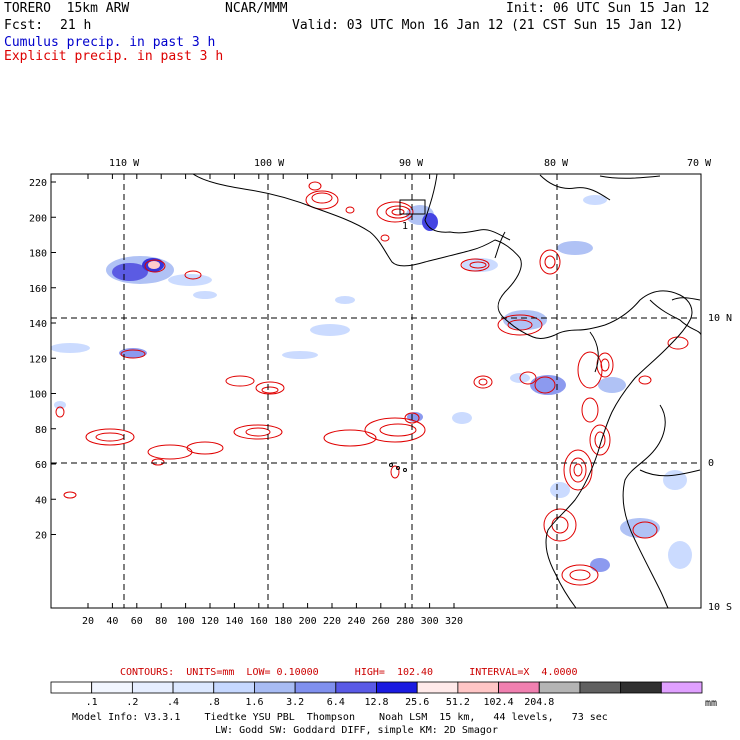 The width and height of the screenshot is (740, 740). What do you see at coordinates (308, 621) in the screenshot?
I see `x-tick-label: 200` at bounding box center [308, 621].